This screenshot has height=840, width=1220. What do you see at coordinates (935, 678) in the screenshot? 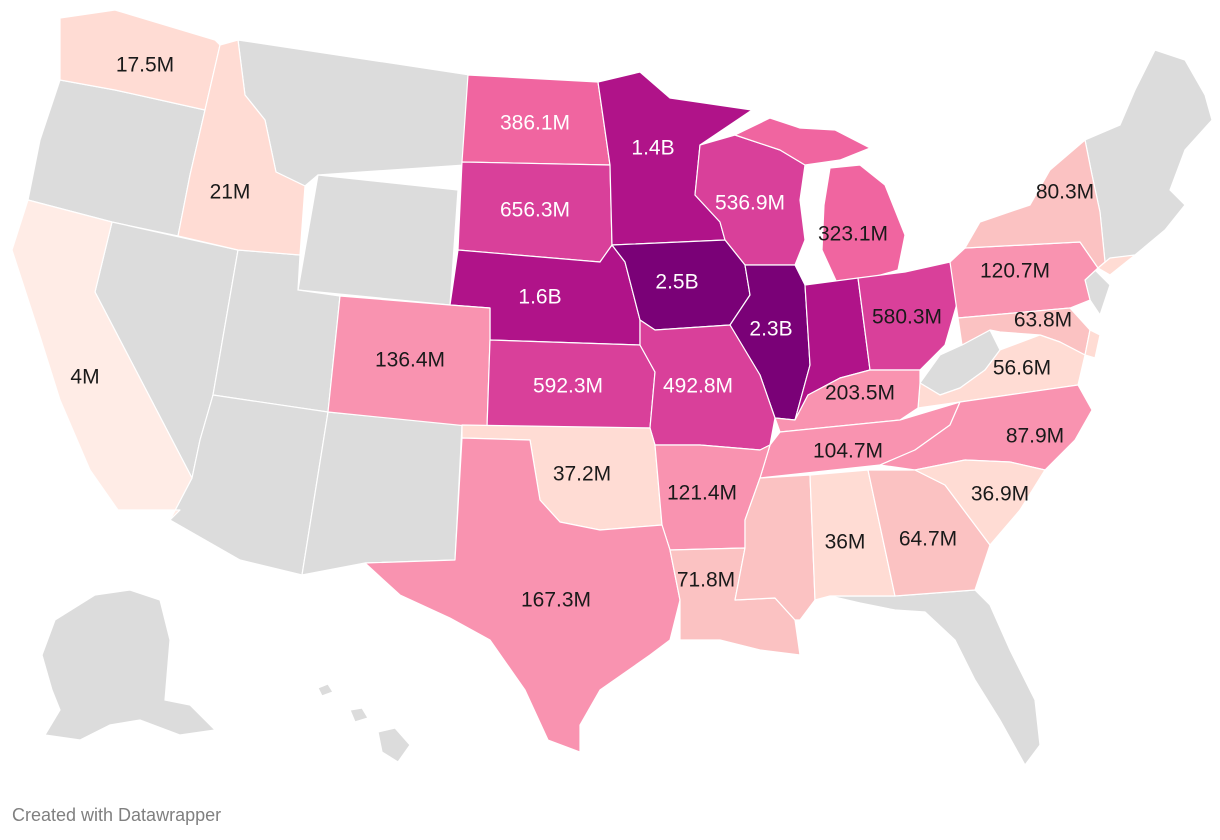
I see `state-florida` at bounding box center [935, 678].